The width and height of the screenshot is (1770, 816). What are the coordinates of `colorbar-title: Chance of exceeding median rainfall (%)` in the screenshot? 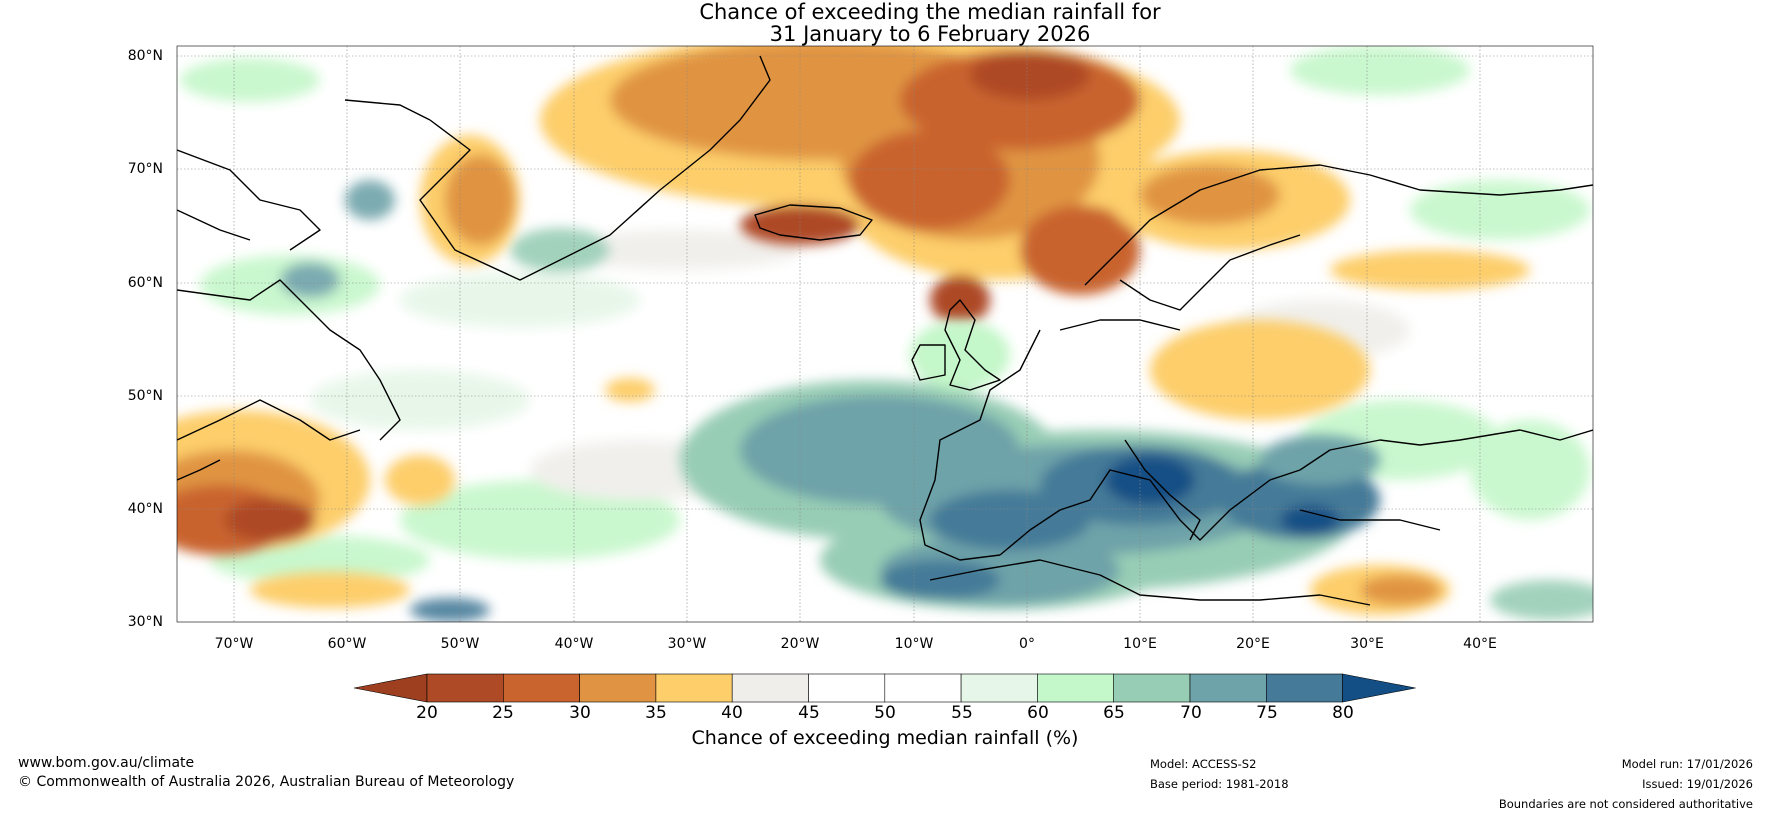 It's located at (885, 738).